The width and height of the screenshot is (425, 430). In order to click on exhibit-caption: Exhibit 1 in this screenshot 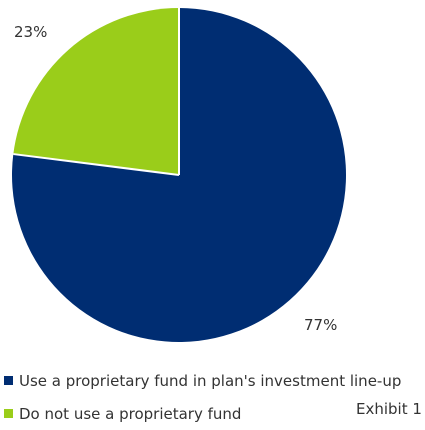, I will do `click(389, 409)`.